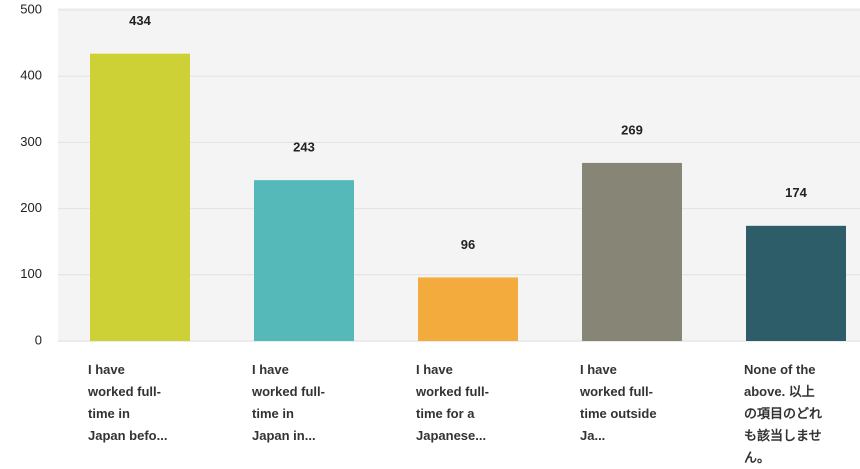 The width and height of the screenshot is (860, 469). I want to click on data-label: 243, so click(304, 147).